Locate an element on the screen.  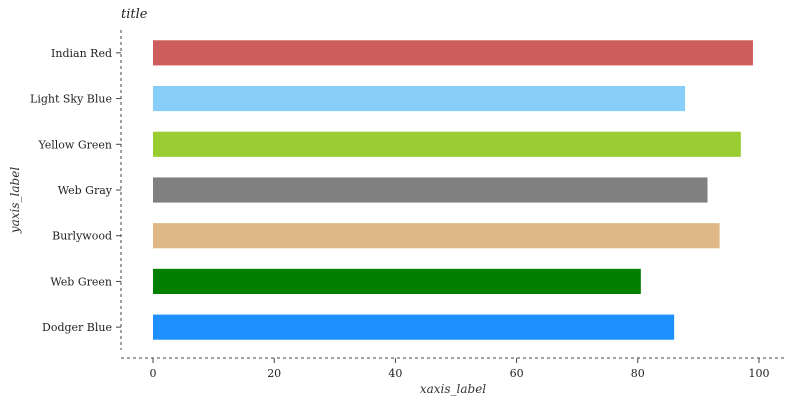
y-tick-label: Web Gray is located at coordinates (85, 190).